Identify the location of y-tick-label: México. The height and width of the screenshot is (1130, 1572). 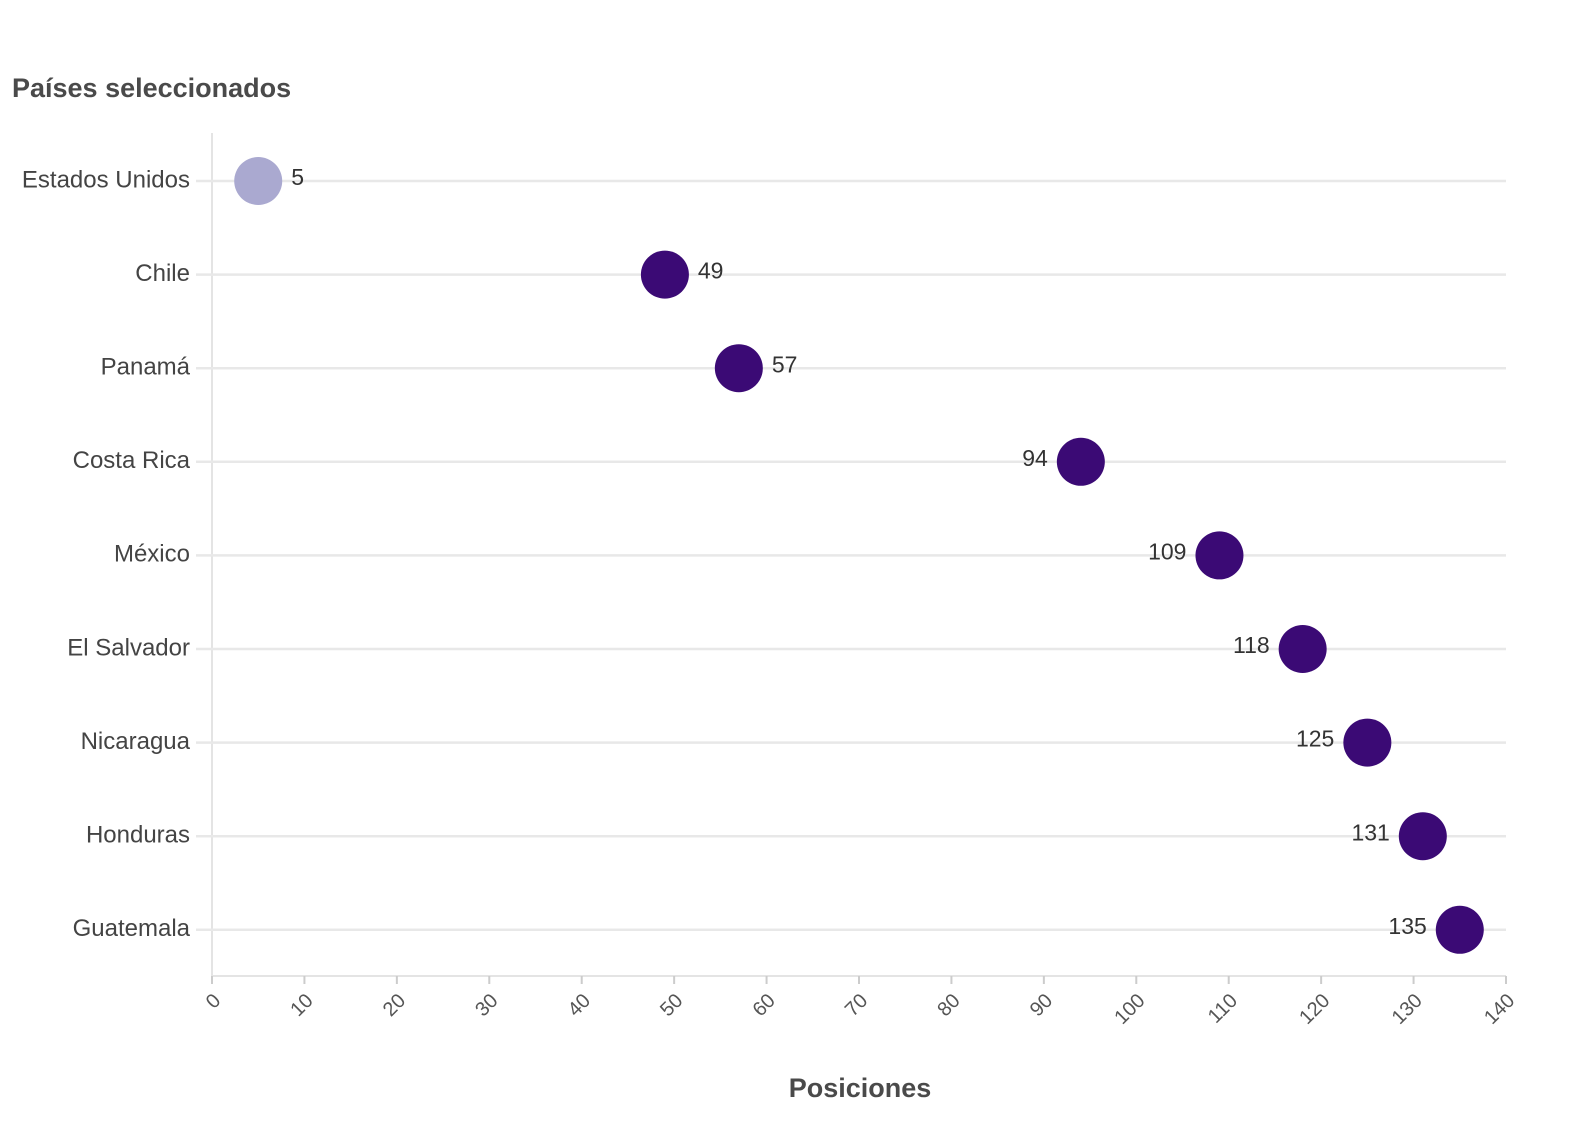
(152, 554).